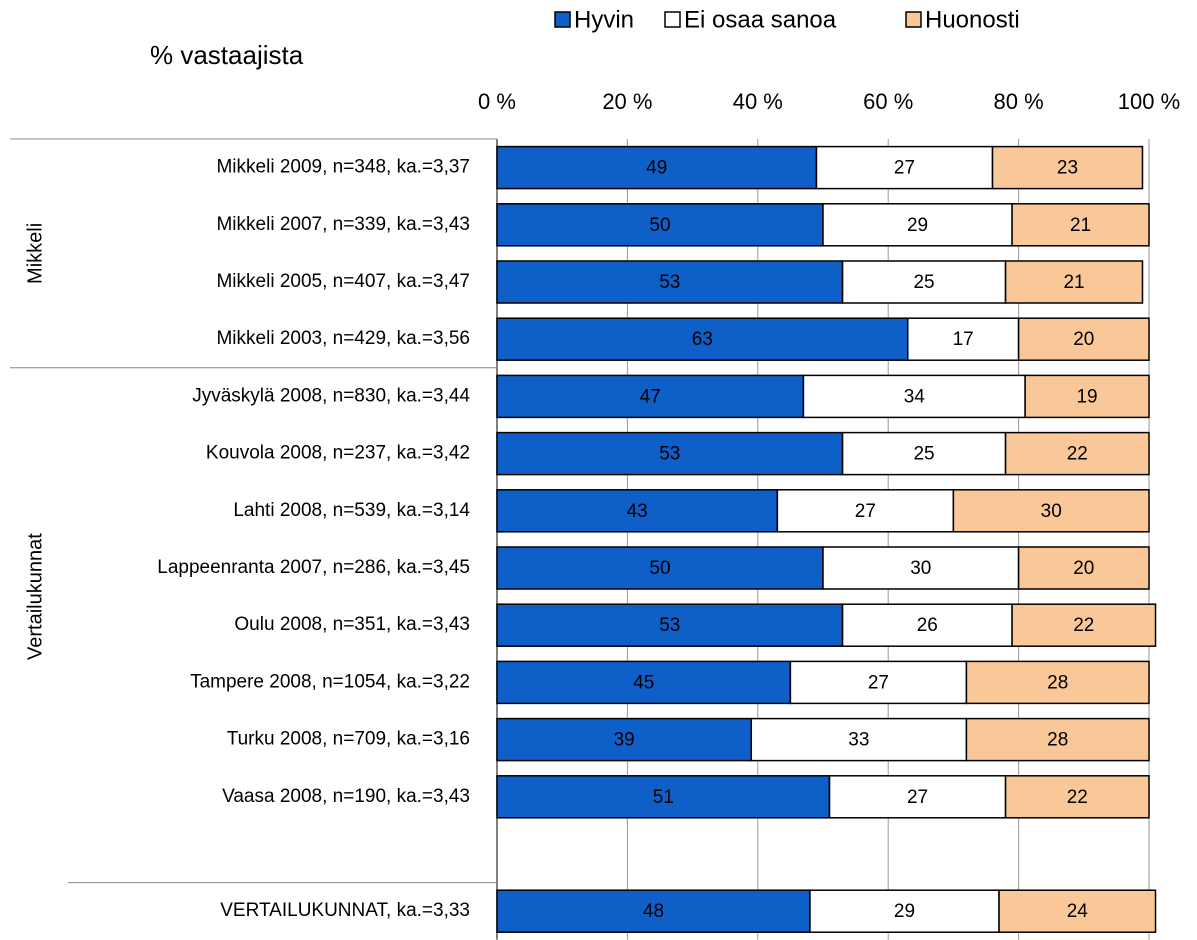 Image resolution: width=1197 pixels, height=940 pixels. I want to click on axis-title: % vastaajista, so click(227, 55).